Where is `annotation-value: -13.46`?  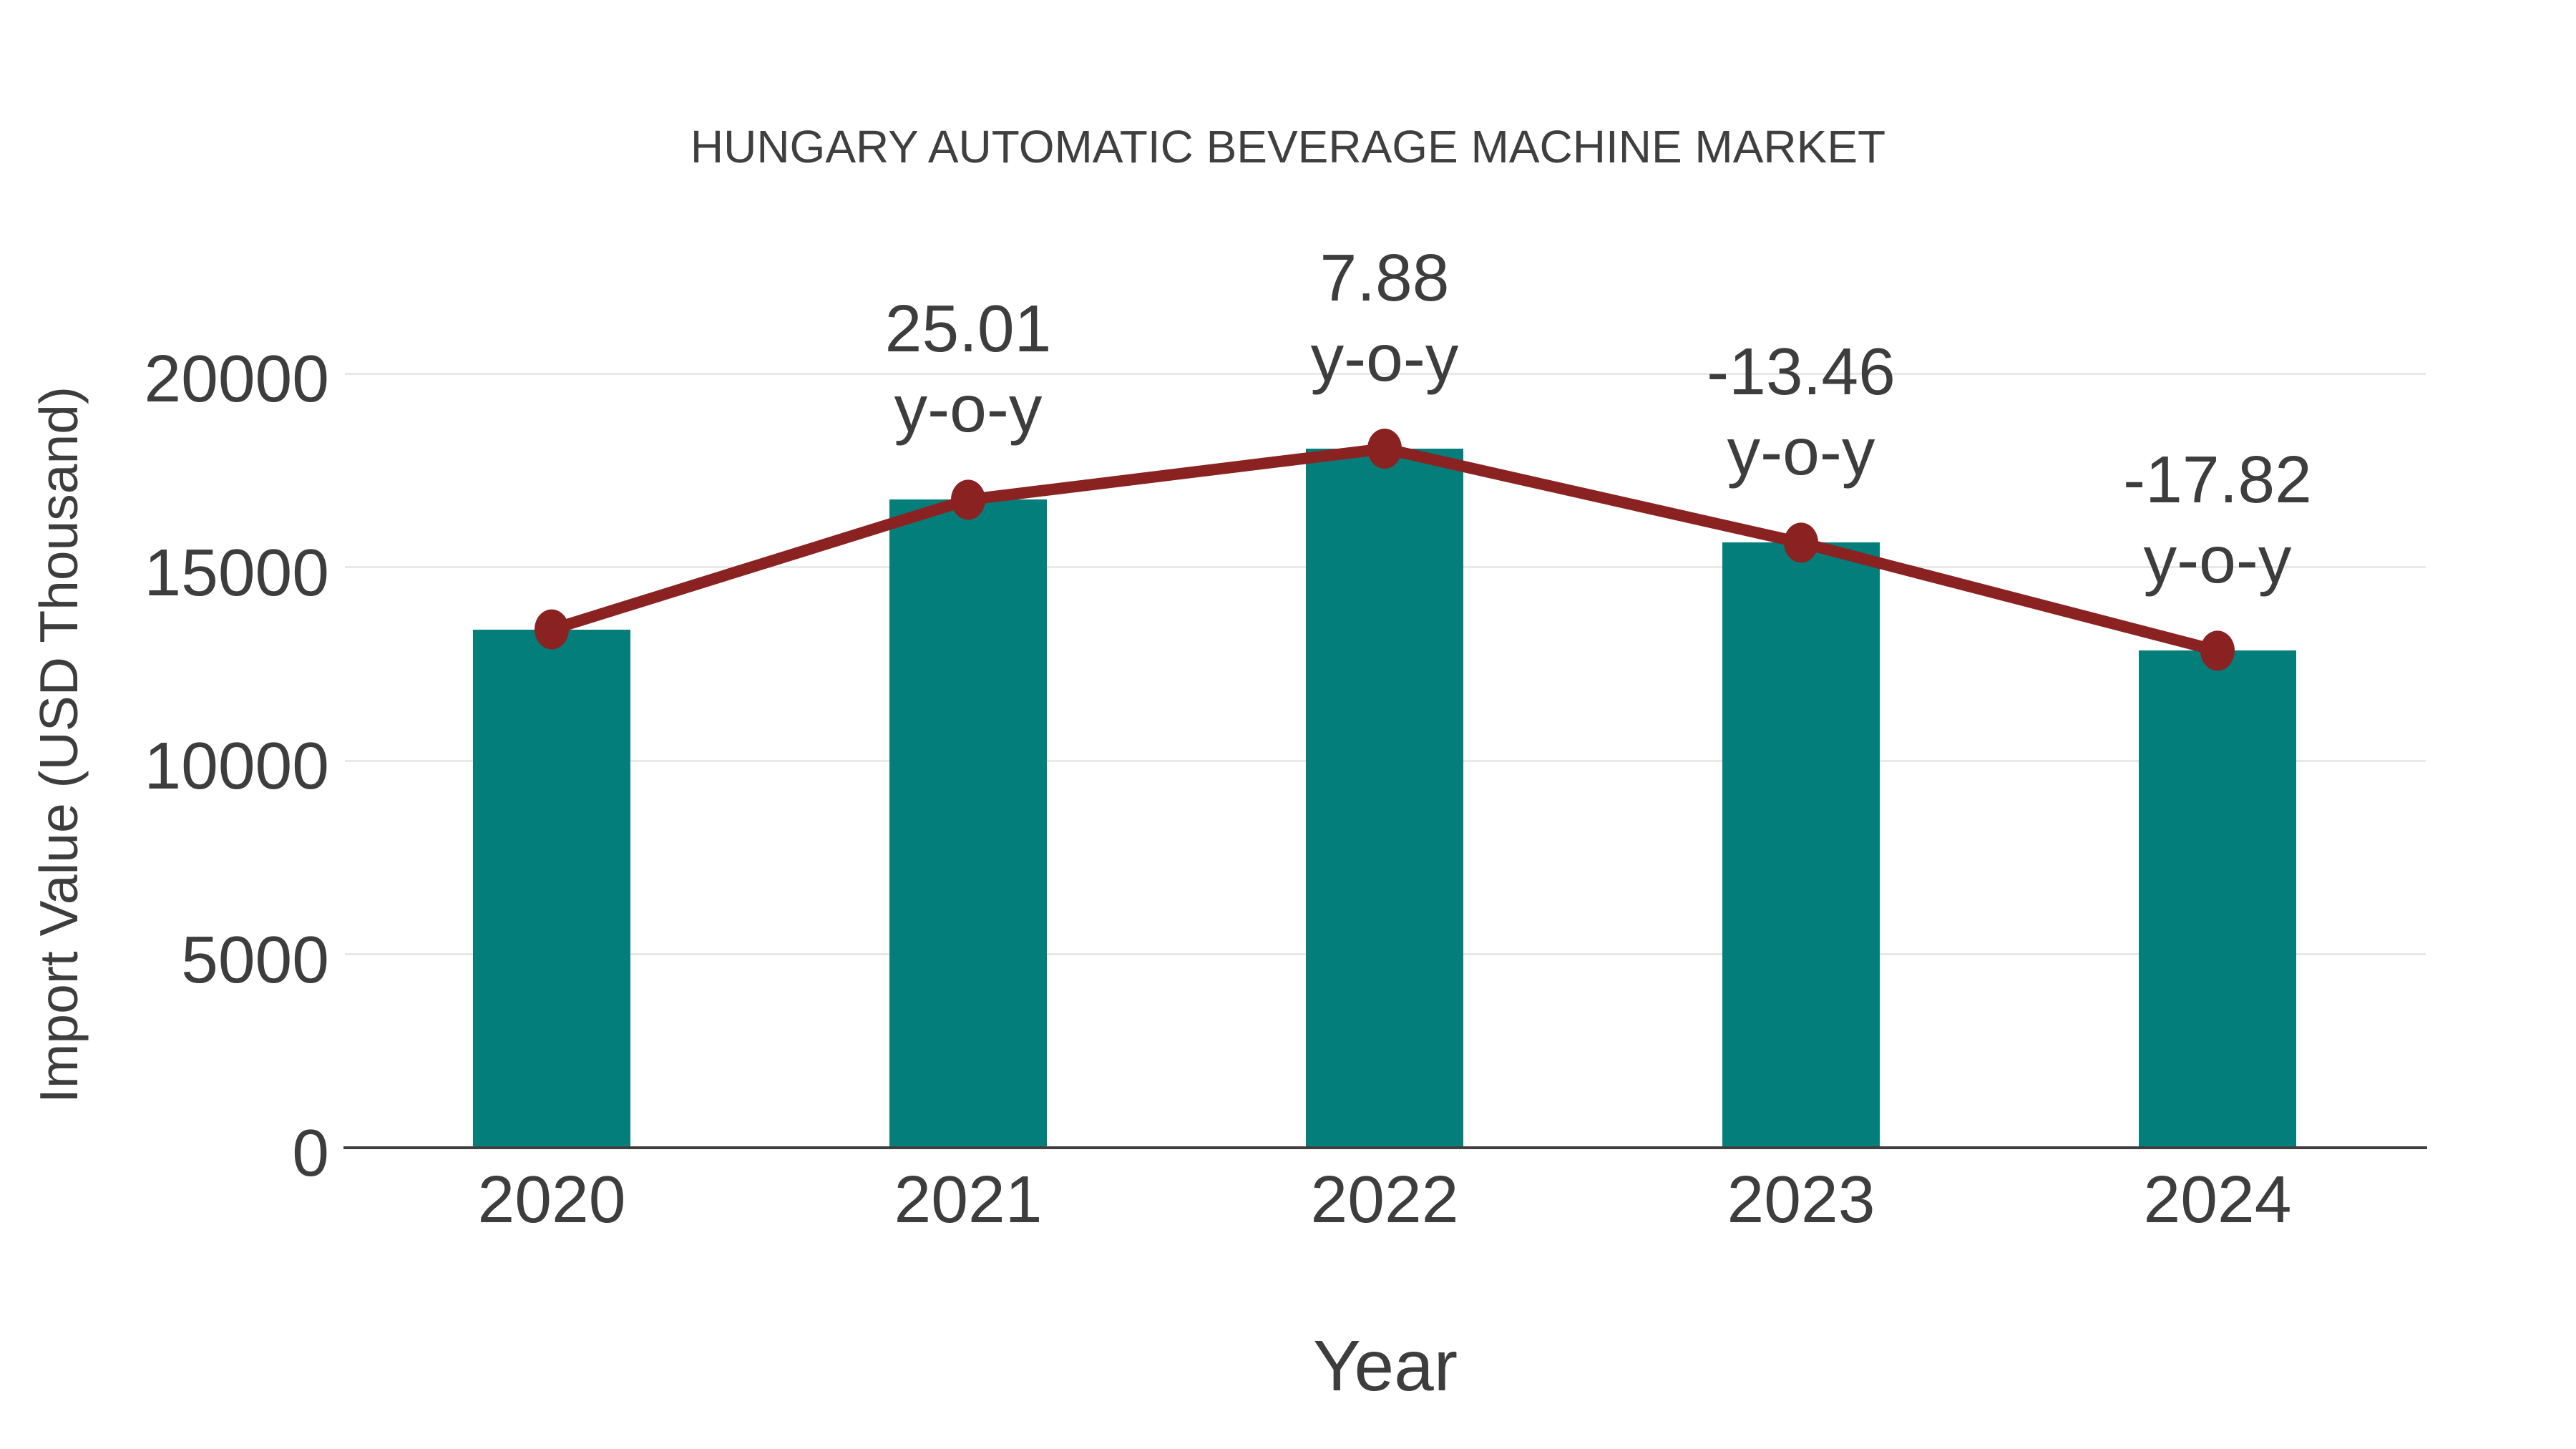
annotation-value: -13.46 is located at coordinates (1801, 372).